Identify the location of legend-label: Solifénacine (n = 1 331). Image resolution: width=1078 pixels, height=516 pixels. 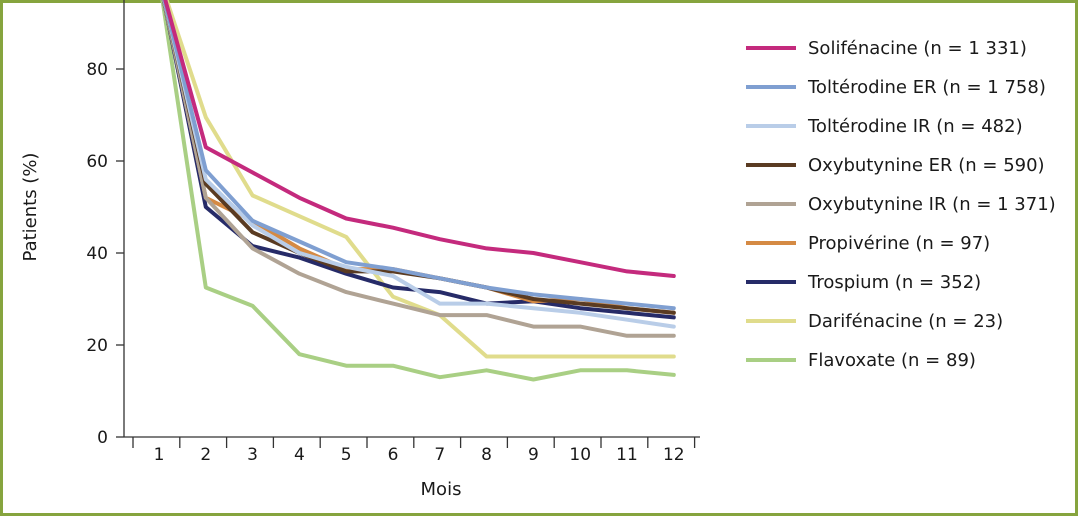
(917, 48).